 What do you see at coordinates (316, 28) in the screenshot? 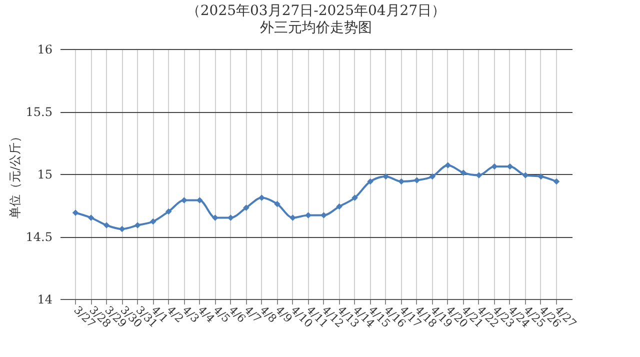
I see `chart-subtitle: 外三元均价走势图` at bounding box center [316, 28].